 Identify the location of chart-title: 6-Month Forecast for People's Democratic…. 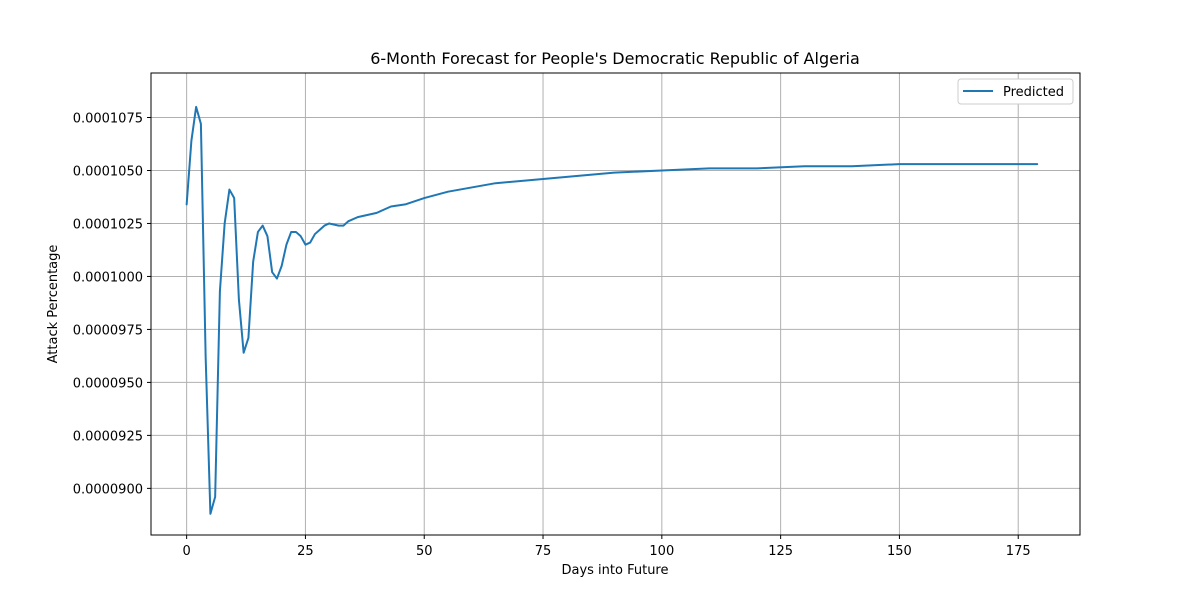
(615, 58).